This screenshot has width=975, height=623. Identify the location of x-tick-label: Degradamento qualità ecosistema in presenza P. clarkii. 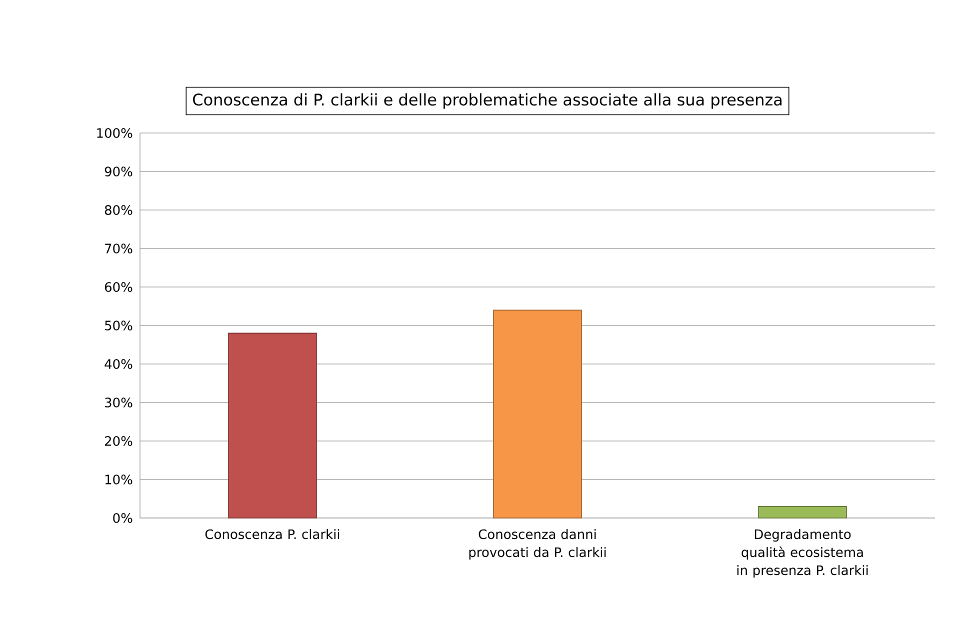
(802, 553).